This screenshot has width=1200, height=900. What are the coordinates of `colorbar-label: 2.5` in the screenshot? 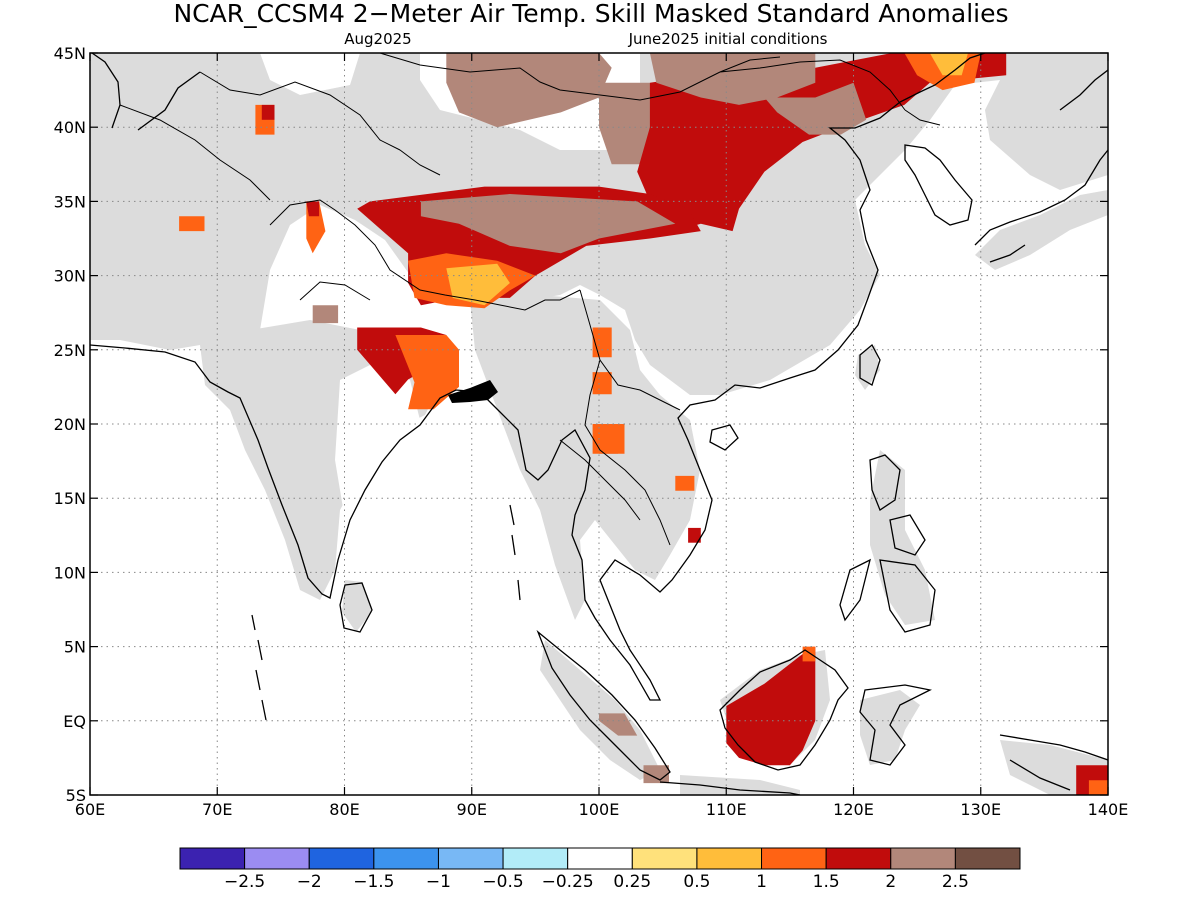 It's located at (955, 882).